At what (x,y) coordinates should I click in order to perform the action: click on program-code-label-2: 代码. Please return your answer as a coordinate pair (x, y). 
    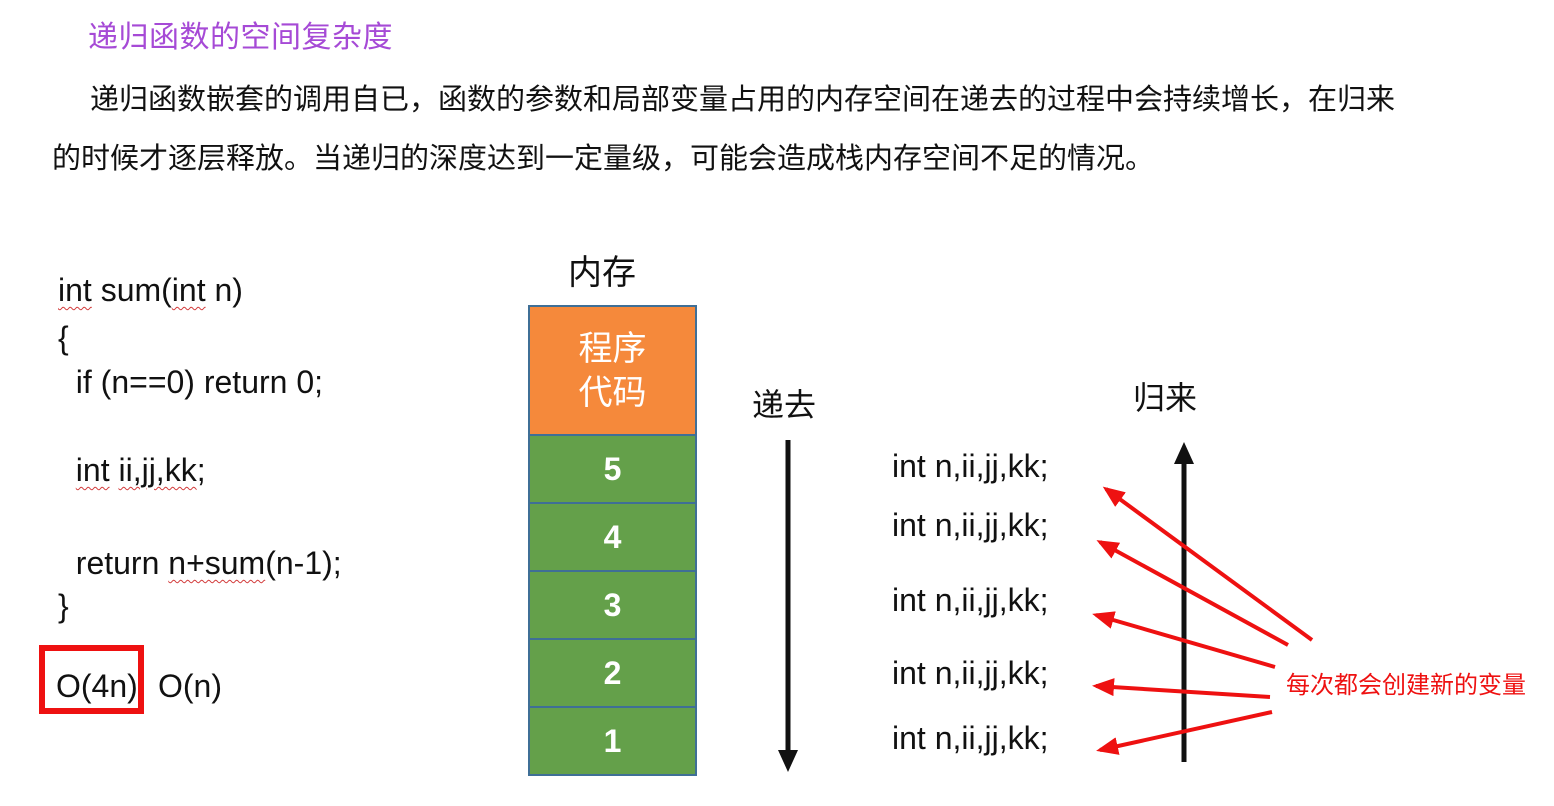
    Looking at the image, I should click on (612, 392).